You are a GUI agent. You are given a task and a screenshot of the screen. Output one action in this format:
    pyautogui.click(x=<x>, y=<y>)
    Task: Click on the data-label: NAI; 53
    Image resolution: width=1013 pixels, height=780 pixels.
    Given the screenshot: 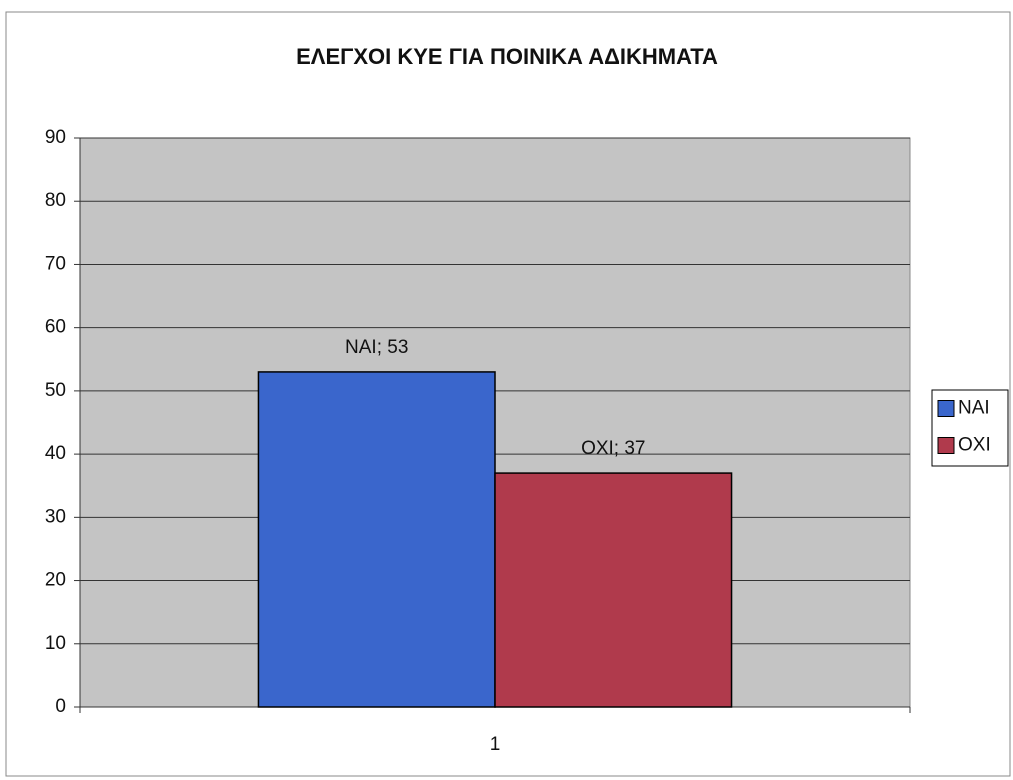 What is the action you would take?
    pyautogui.click(x=376, y=347)
    